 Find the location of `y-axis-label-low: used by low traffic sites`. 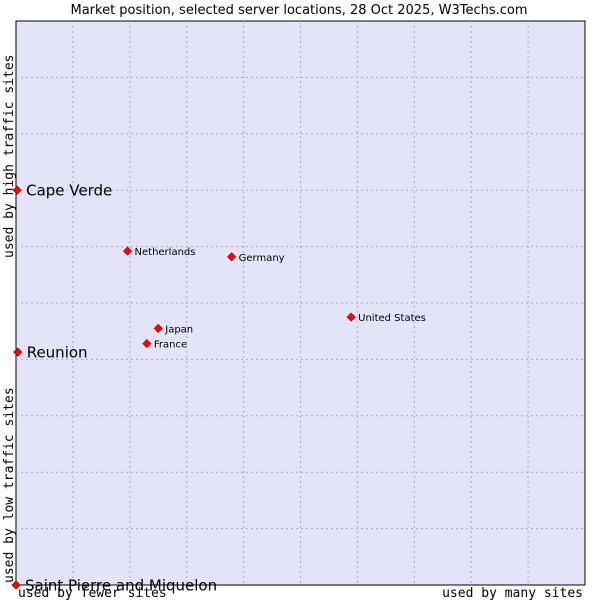

y-axis-label-low: used by low traffic sites is located at coordinates (9, 485).